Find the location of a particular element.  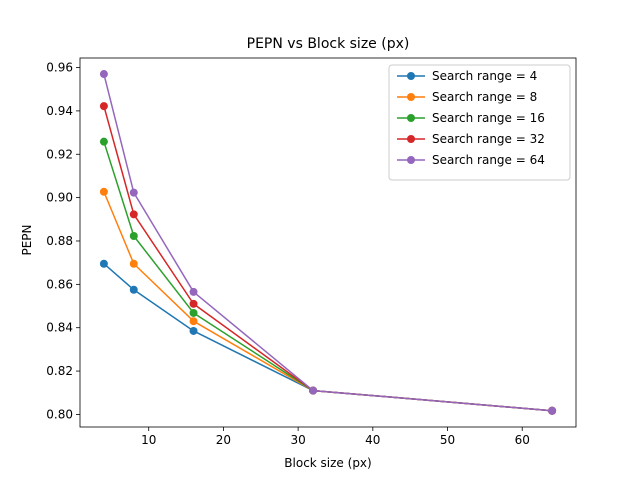

y-axis-label: PEPN is located at coordinates (27, 239).